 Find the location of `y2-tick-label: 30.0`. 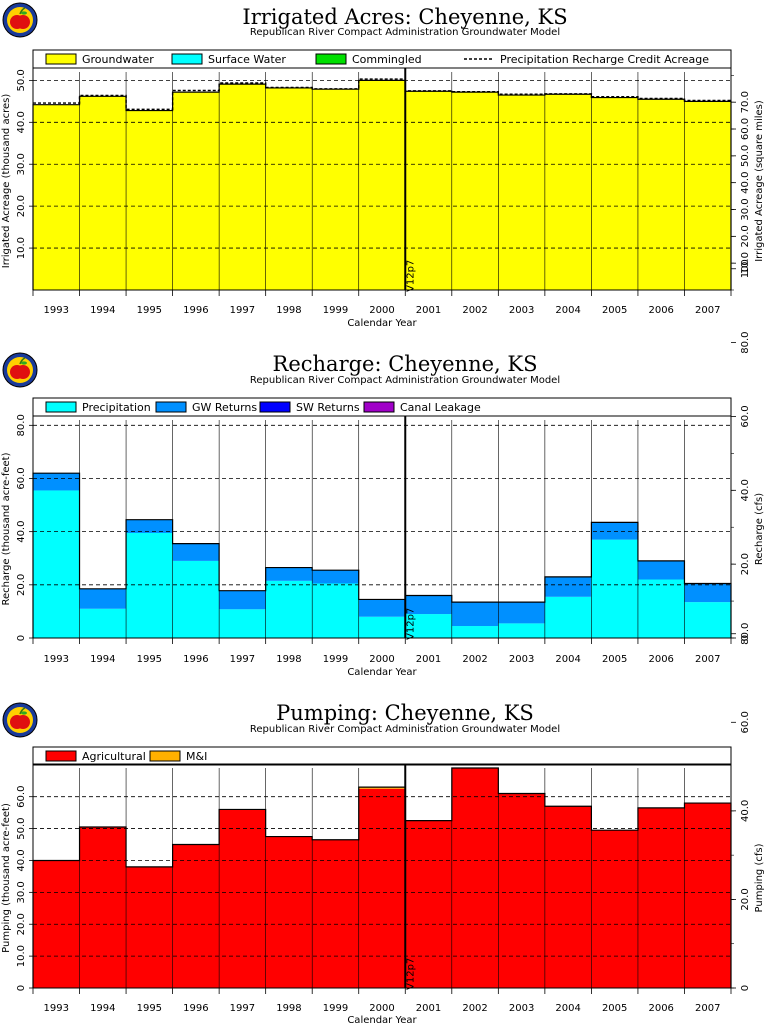

y2-tick-label: 30.0 is located at coordinates (745, 209).